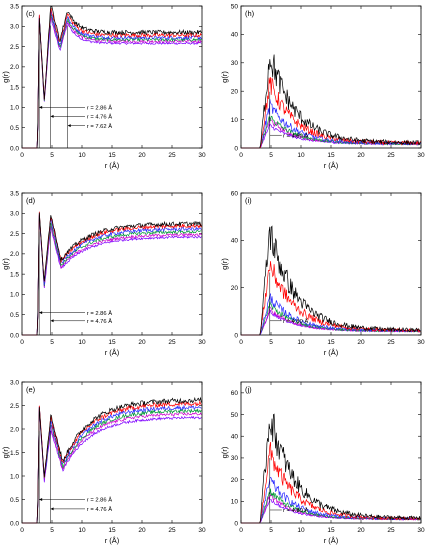 The image size is (429, 550). Describe the element at coordinates (235, 193) in the screenshot. I see `y-tick-label: 60` at that location.